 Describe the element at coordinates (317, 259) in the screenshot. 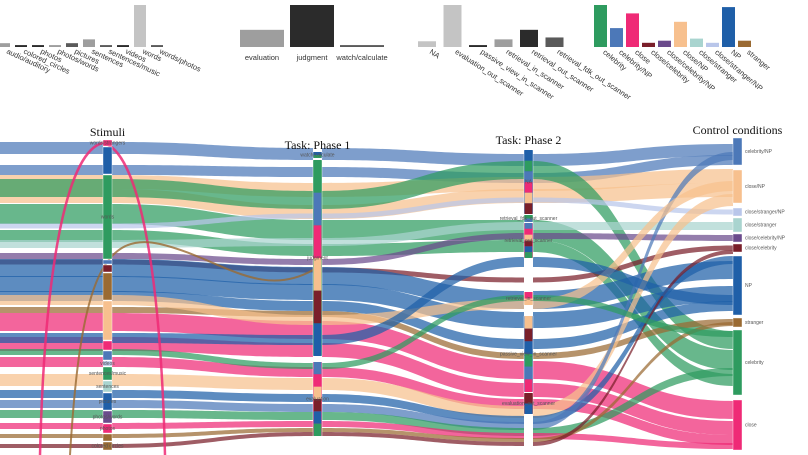

I see `node-label-judgment: judgment` at that location.